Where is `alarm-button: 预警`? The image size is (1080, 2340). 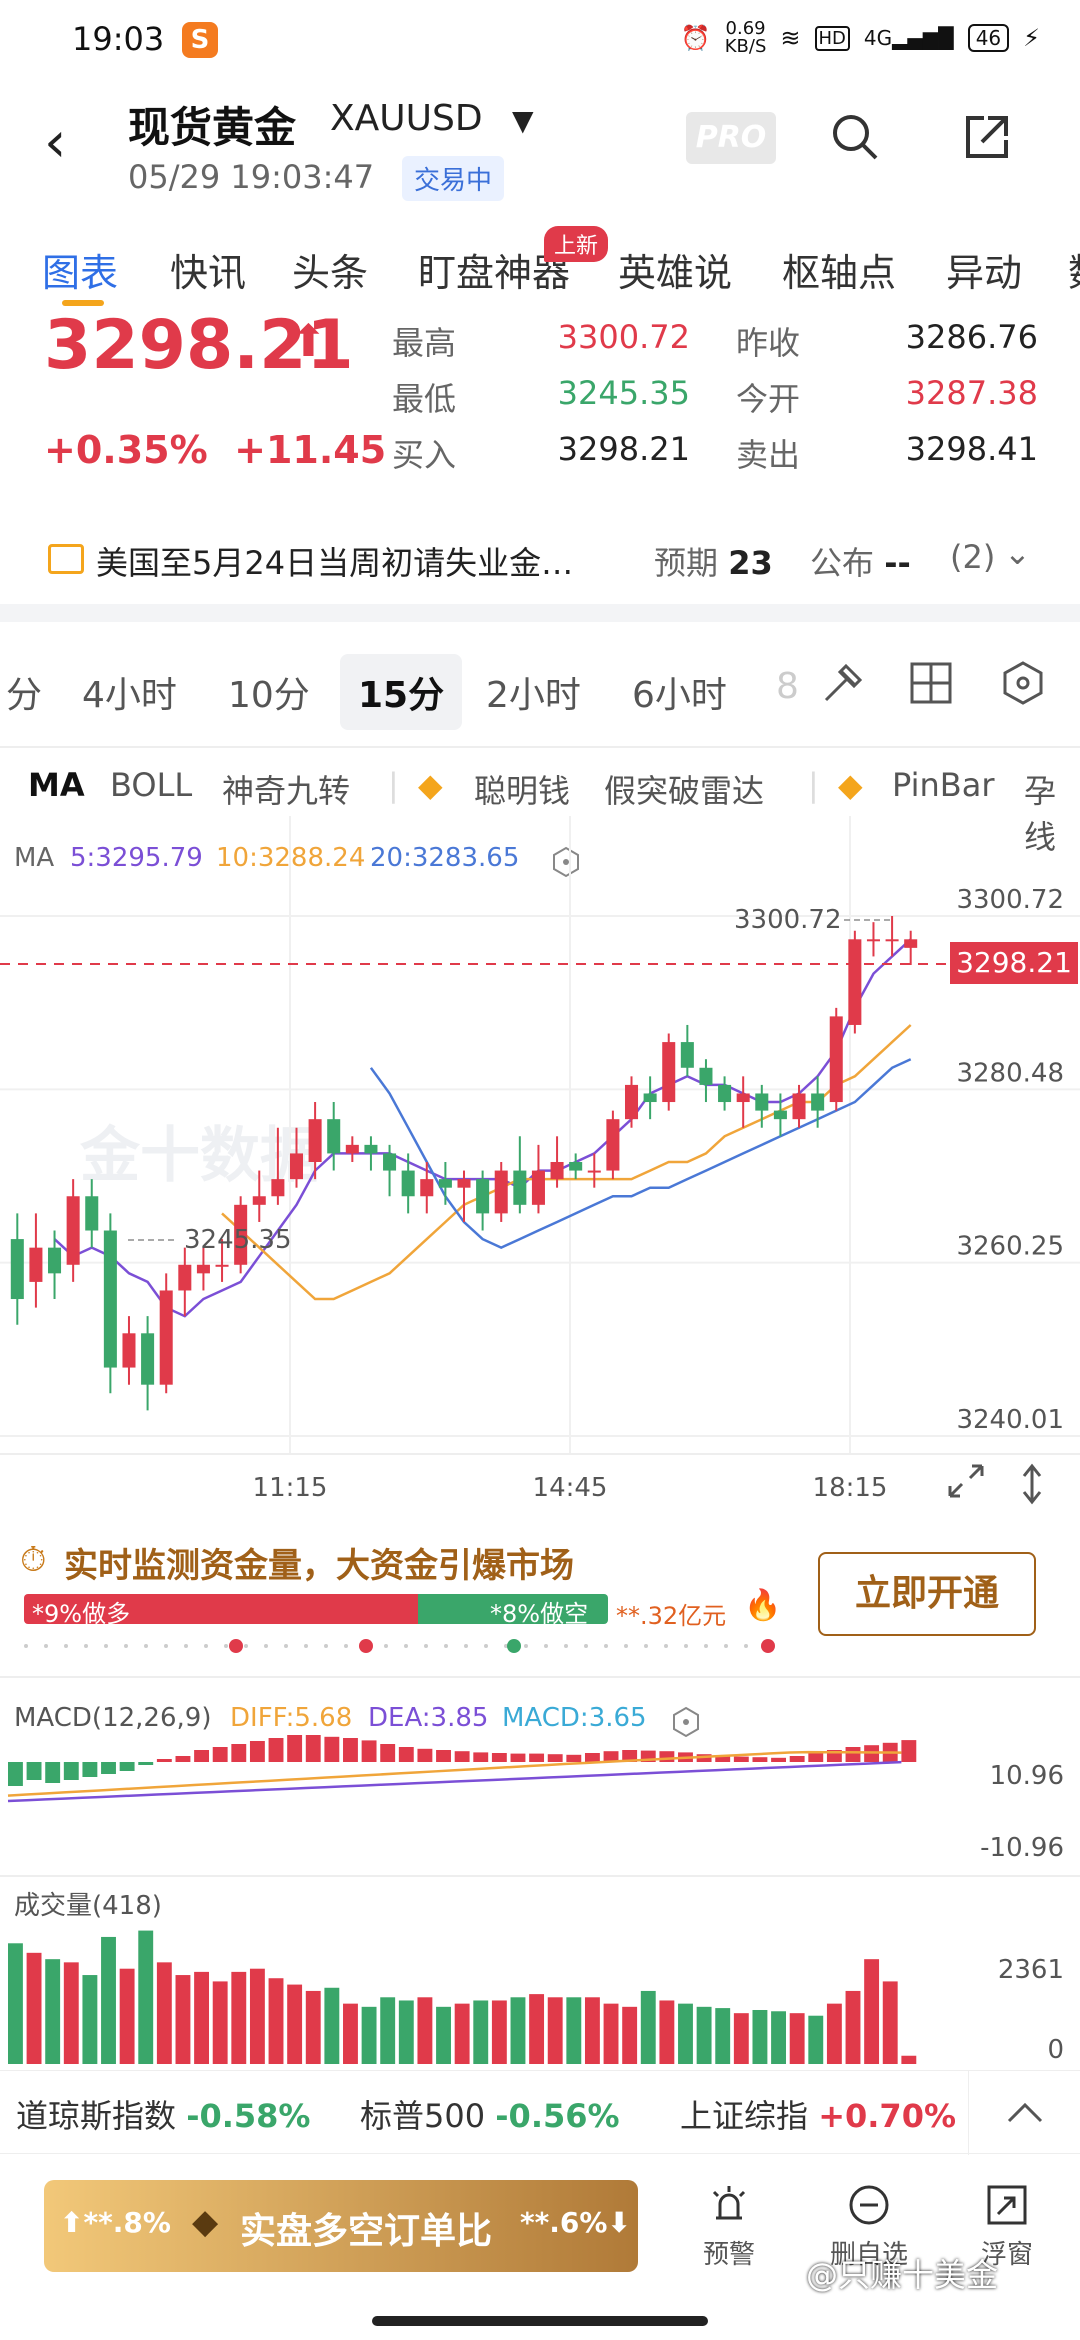
alarm-button: 预警 is located at coordinates (729, 2225).